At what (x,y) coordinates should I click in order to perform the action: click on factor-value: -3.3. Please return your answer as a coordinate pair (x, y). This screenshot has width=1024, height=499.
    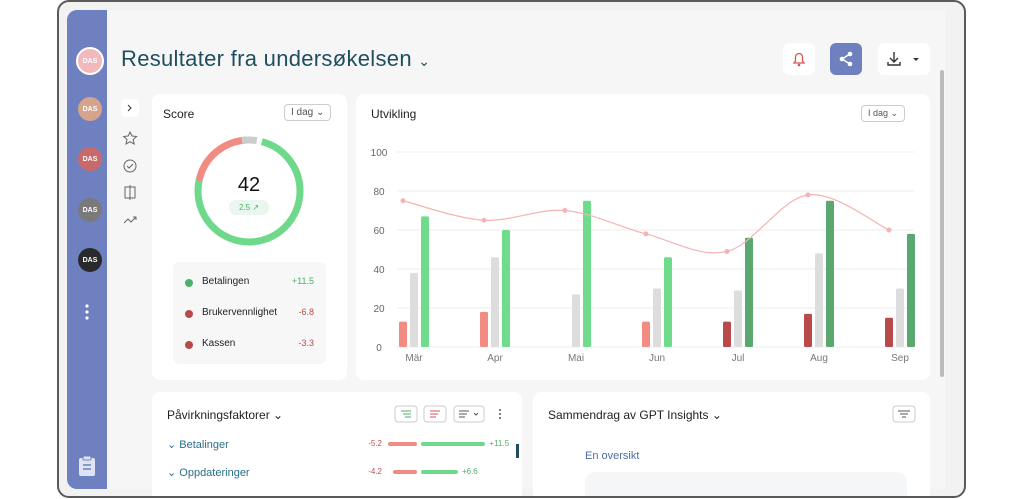
    Looking at the image, I should click on (306, 343).